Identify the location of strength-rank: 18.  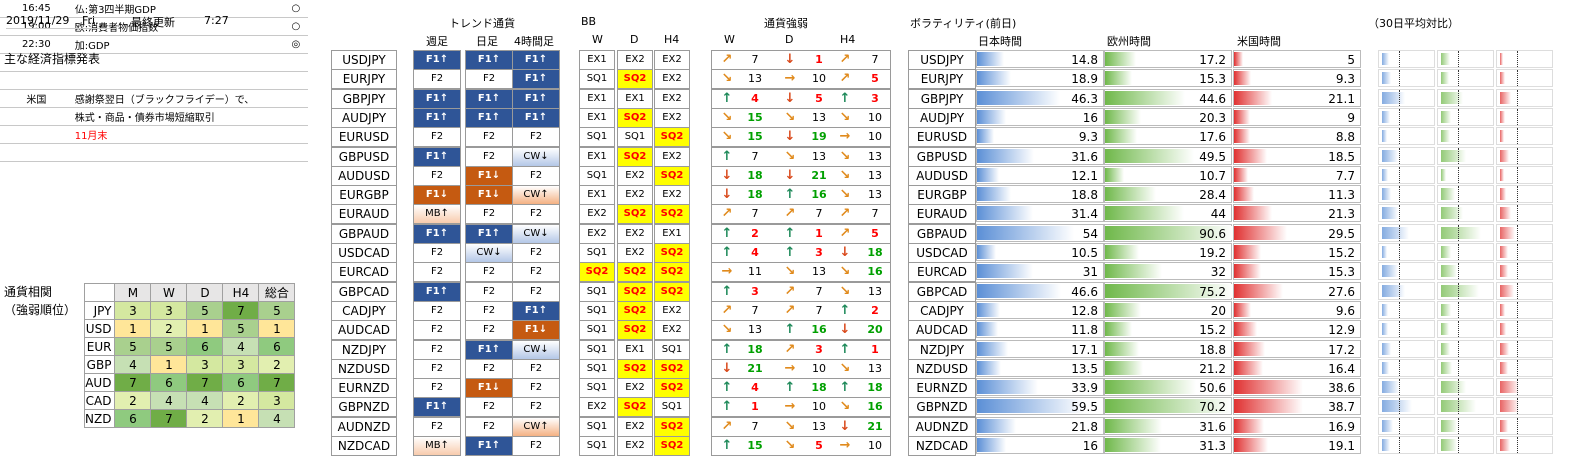
(875, 387).